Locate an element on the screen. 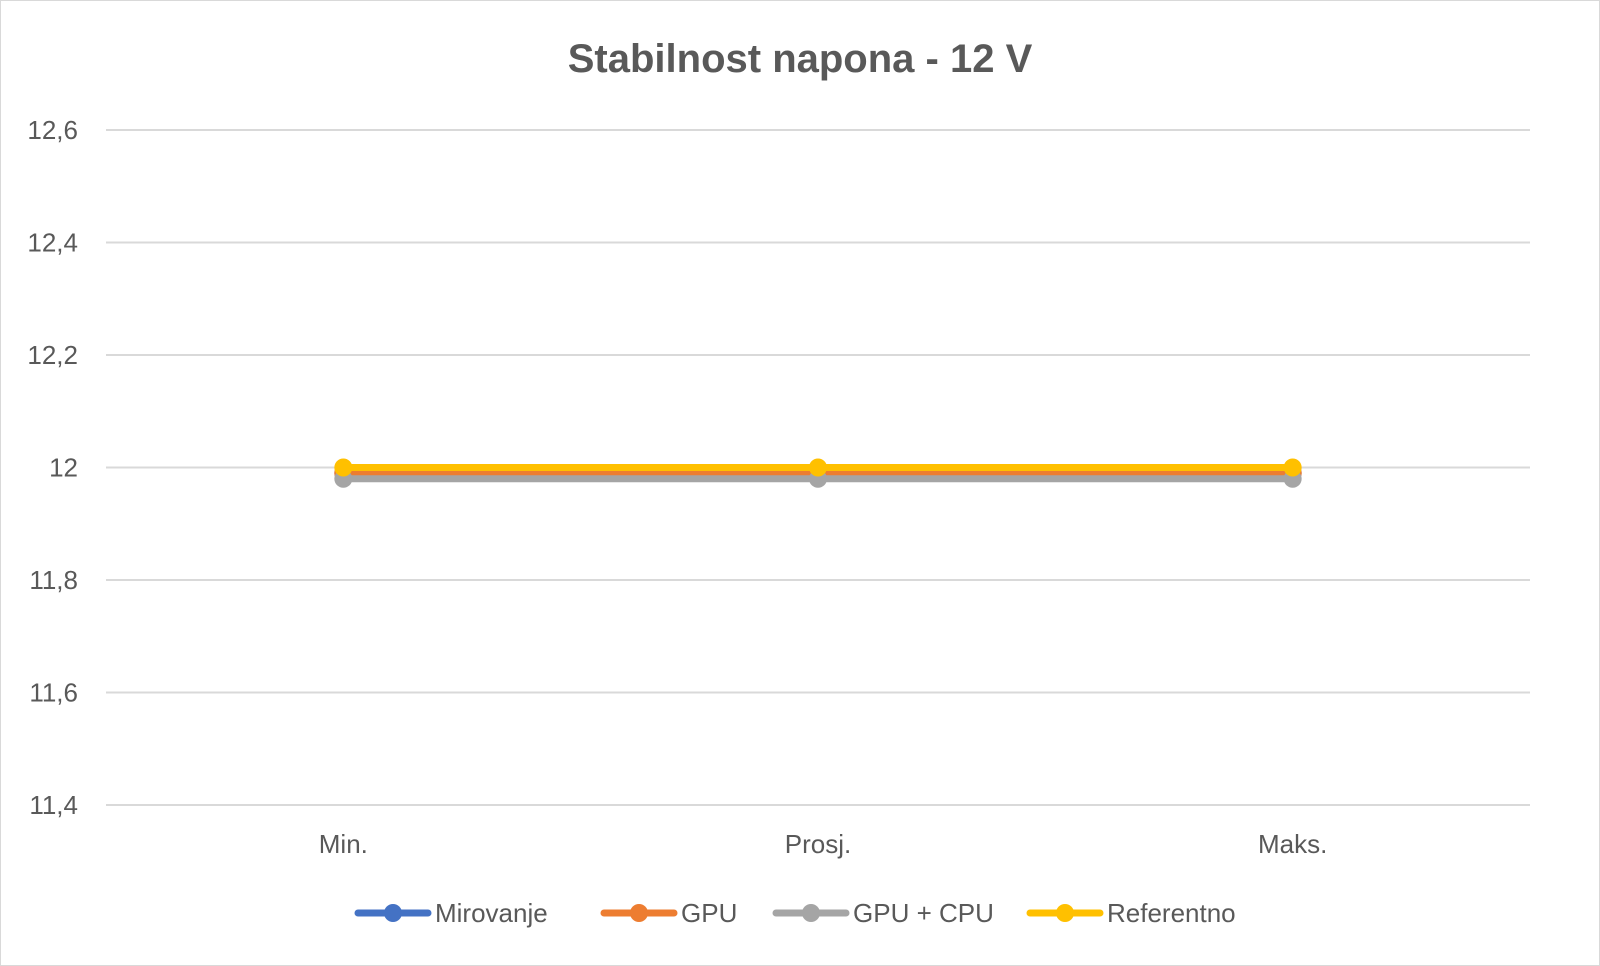 The height and width of the screenshot is (966, 1600). chart-title: Stabilnost napona - 12 V is located at coordinates (800, 59).